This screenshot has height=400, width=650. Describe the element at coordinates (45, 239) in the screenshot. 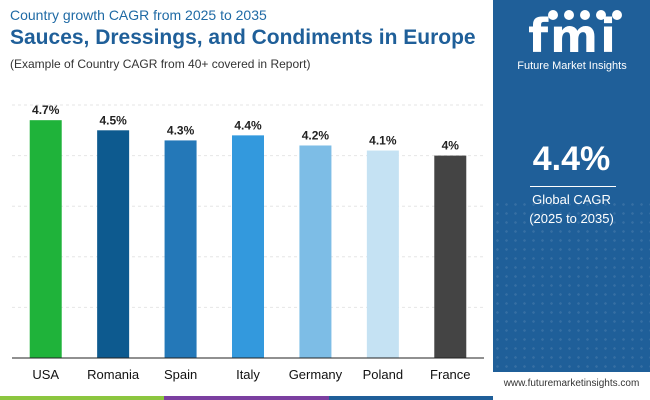

I see `bar-usa` at that location.